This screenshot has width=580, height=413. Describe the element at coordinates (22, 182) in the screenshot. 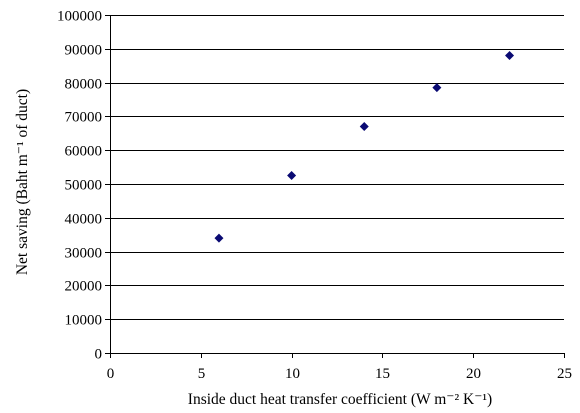

I see `y-axis-title: Net saving (Baht m⁻¹ of duct)` at that location.